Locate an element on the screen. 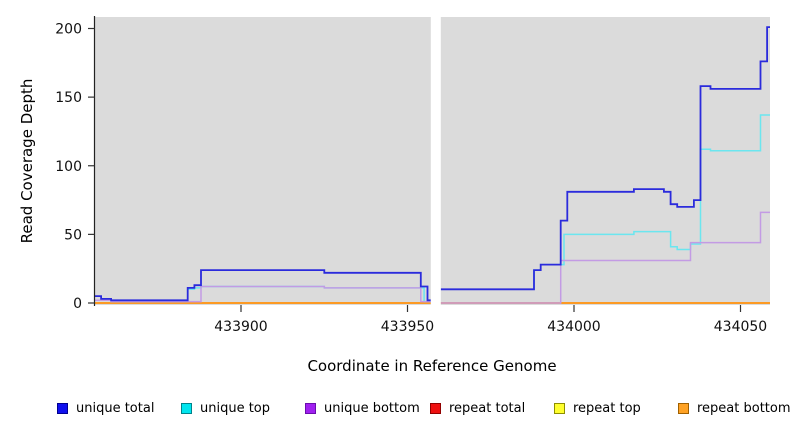 The image size is (792, 432). legend-label: unique bottom is located at coordinates (372, 408).